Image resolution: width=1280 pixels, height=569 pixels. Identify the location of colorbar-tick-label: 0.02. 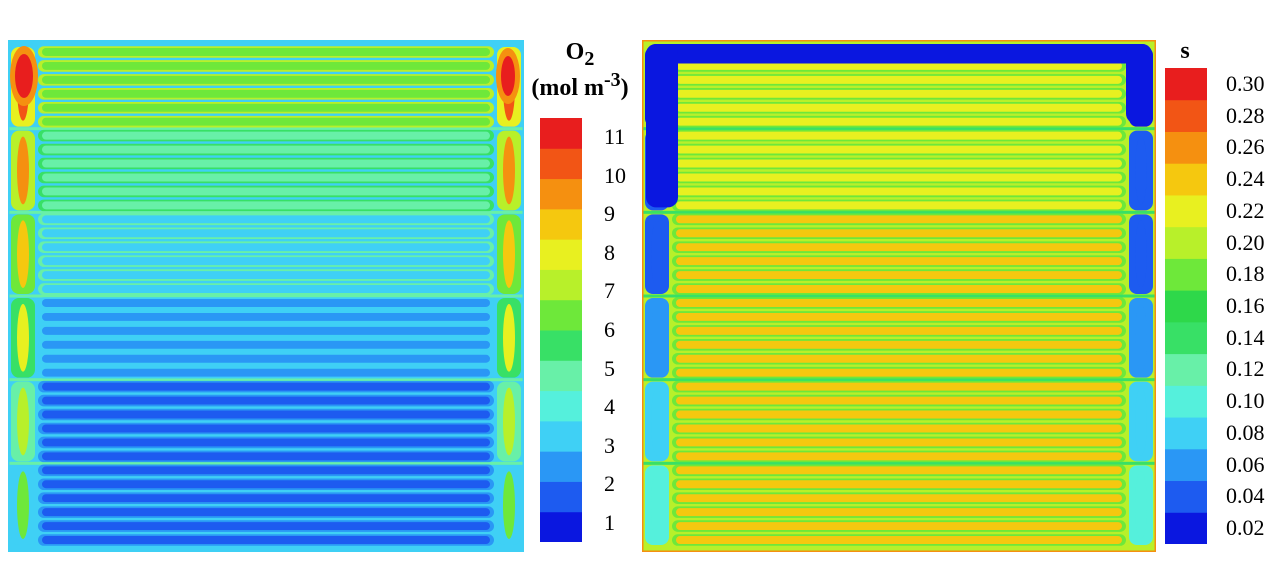
(1245, 528).